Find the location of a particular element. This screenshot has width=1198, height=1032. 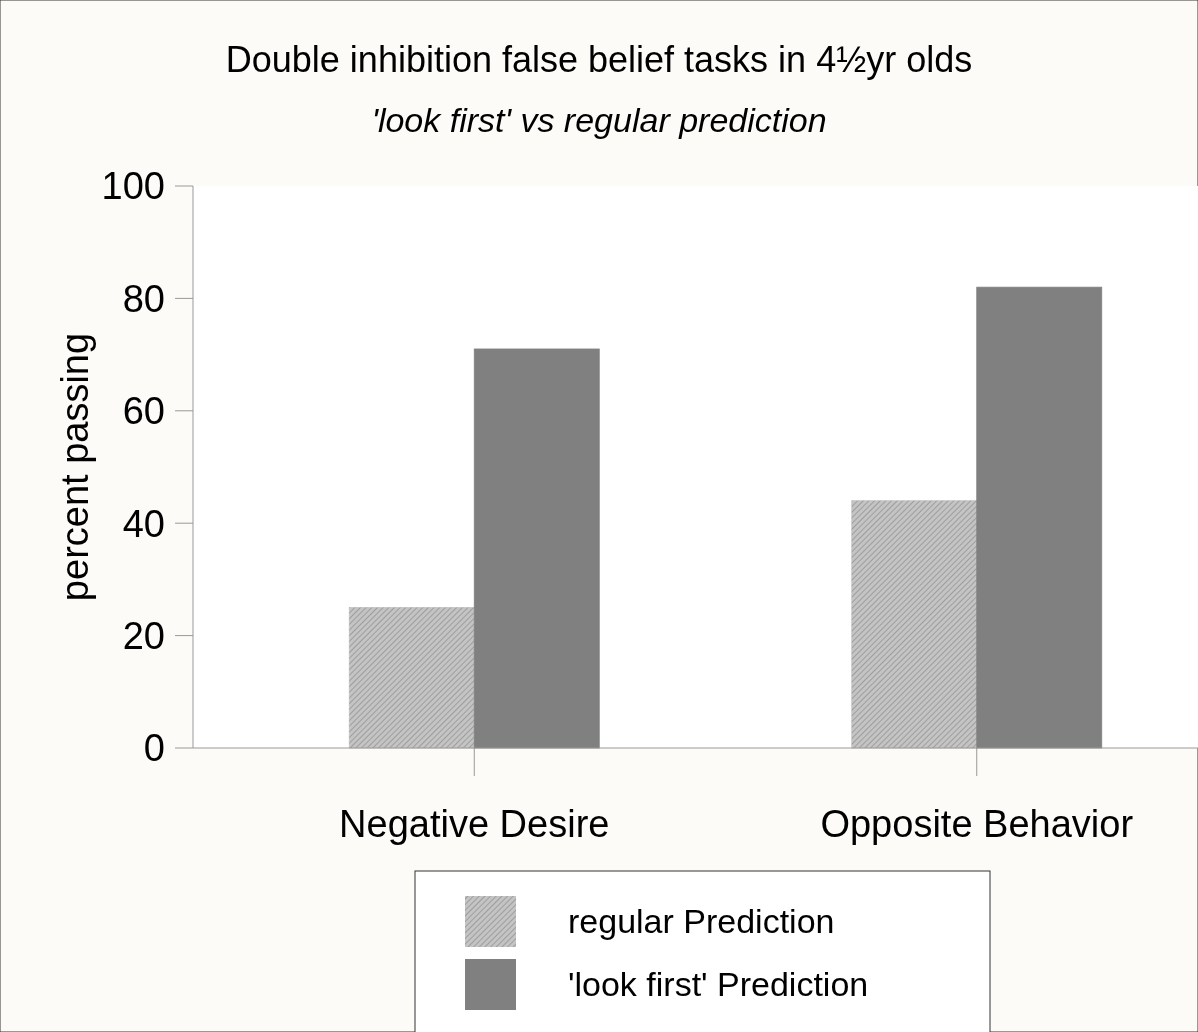

legend-label: 'look first' Prediction is located at coordinates (718, 983).